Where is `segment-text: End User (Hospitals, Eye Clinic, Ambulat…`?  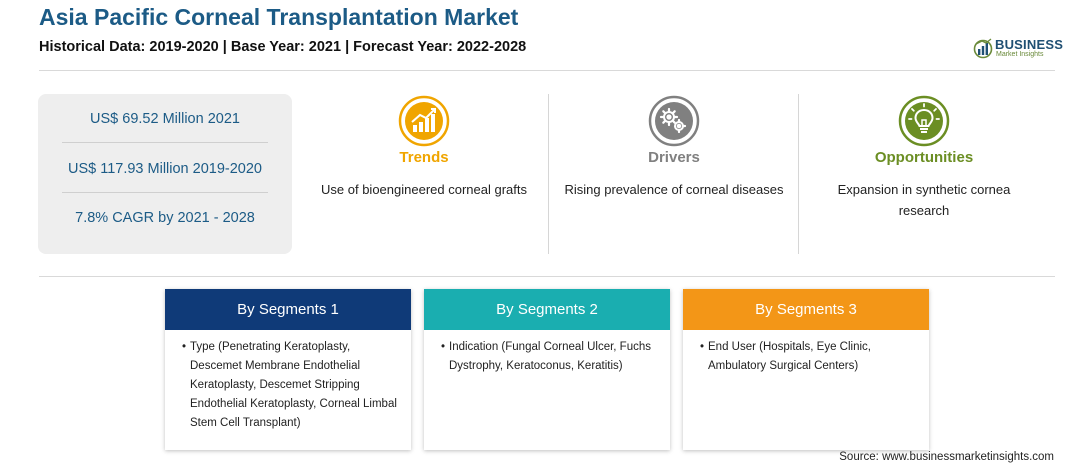 segment-text: End User (Hospitals, Eye Clinic, Ambulat… is located at coordinates (789, 356).